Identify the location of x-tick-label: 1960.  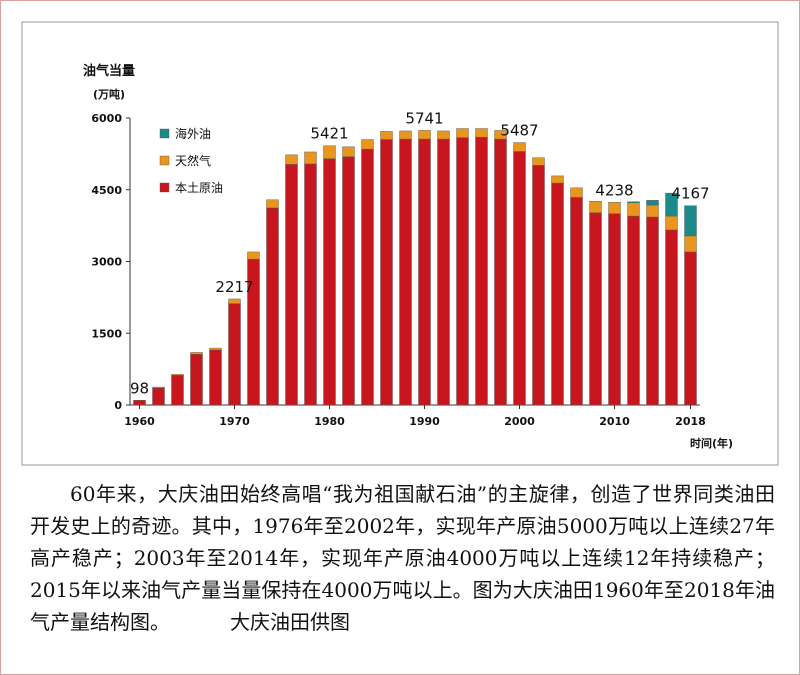
(139, 421).